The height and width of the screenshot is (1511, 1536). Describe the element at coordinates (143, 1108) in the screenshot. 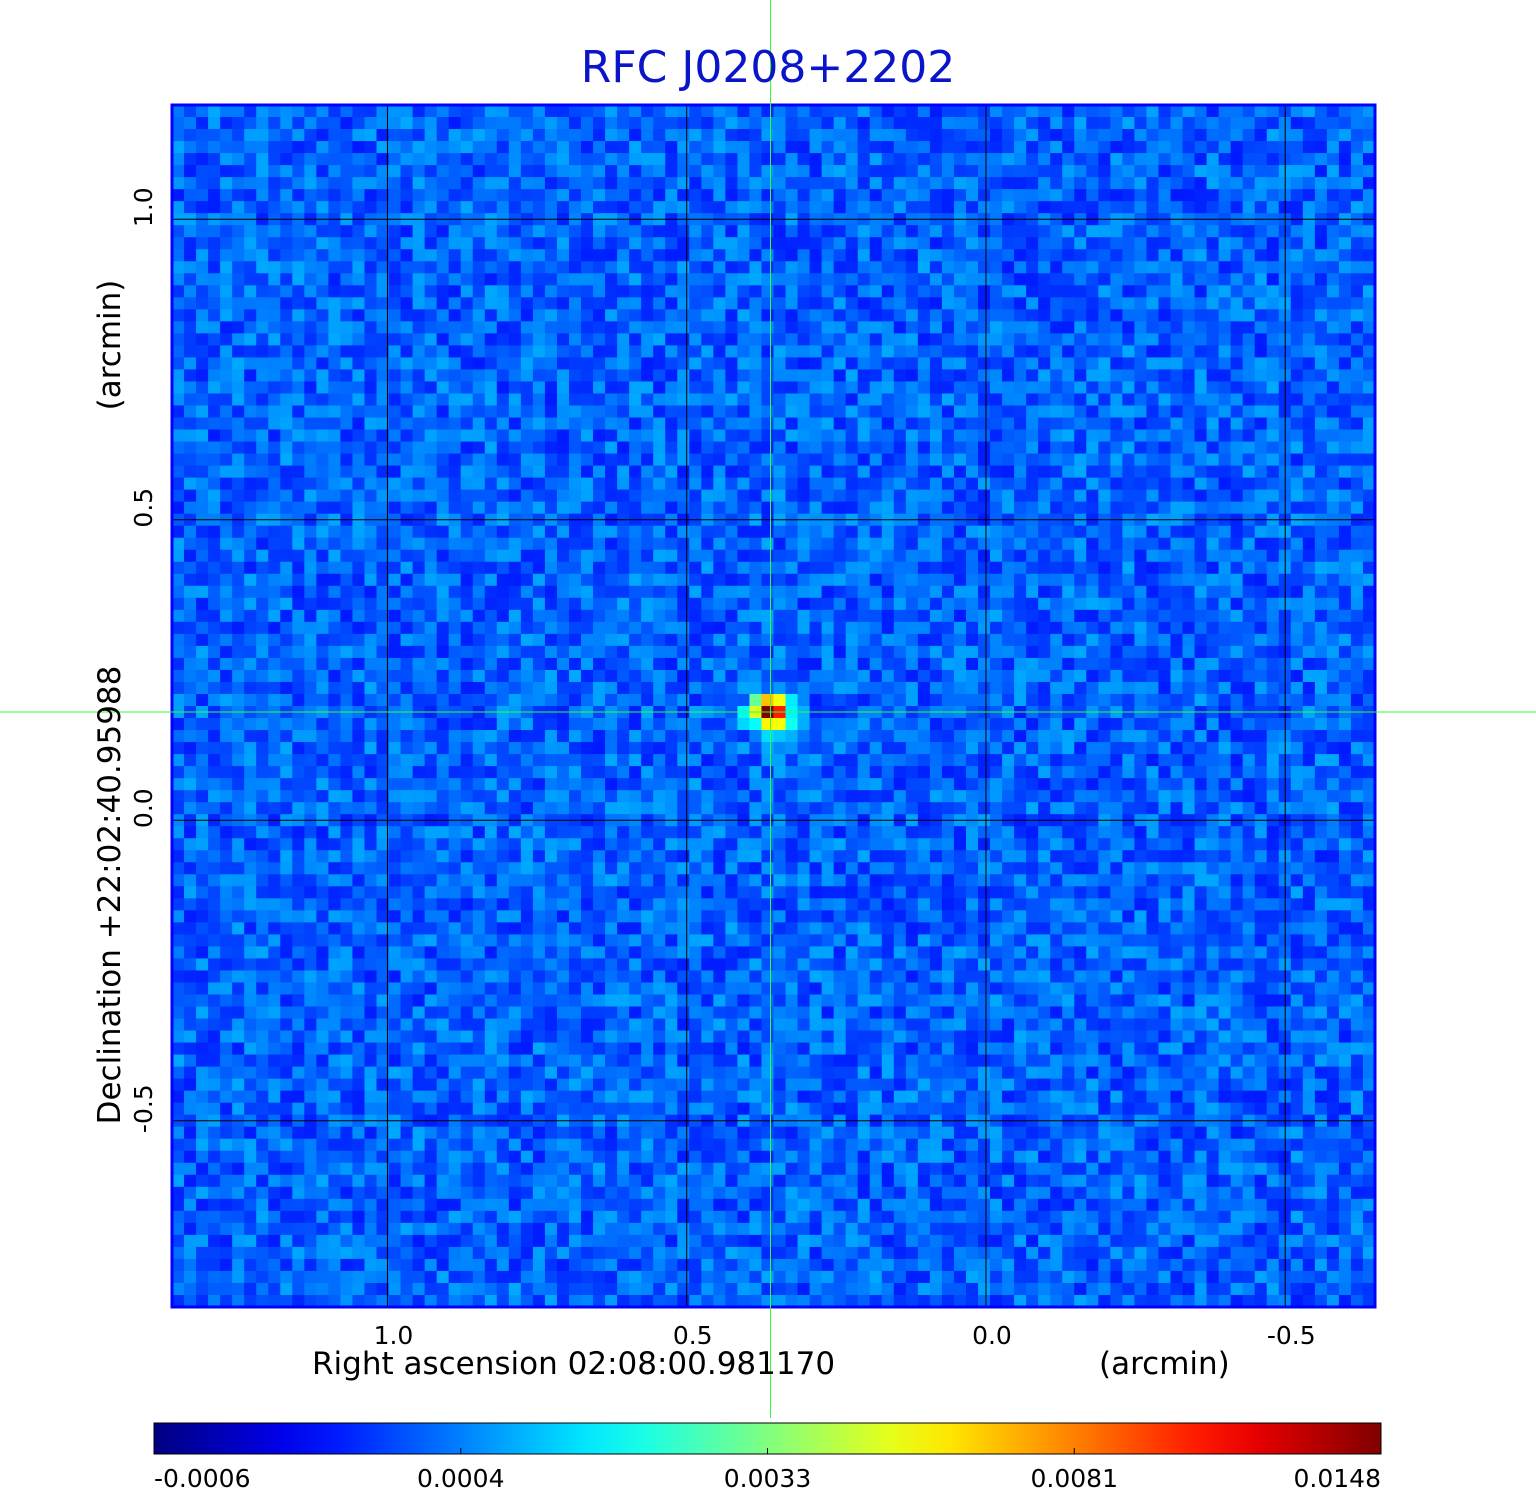

I see `y-tick-label: -0.5` at that location.